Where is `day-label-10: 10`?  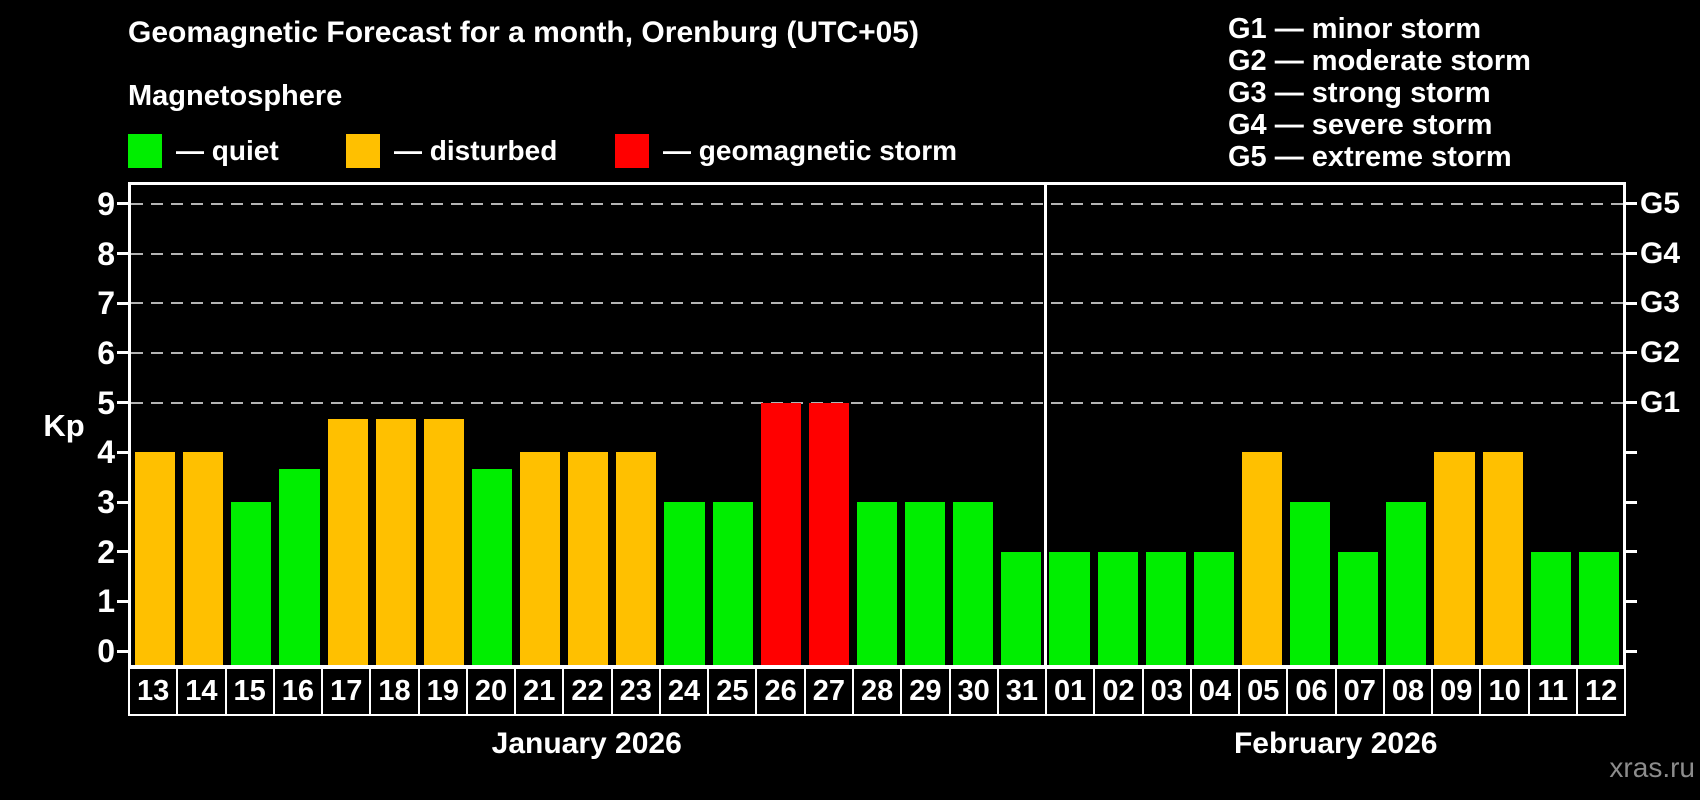 day-label-10: 10 is located at coordinates (1505, 691).